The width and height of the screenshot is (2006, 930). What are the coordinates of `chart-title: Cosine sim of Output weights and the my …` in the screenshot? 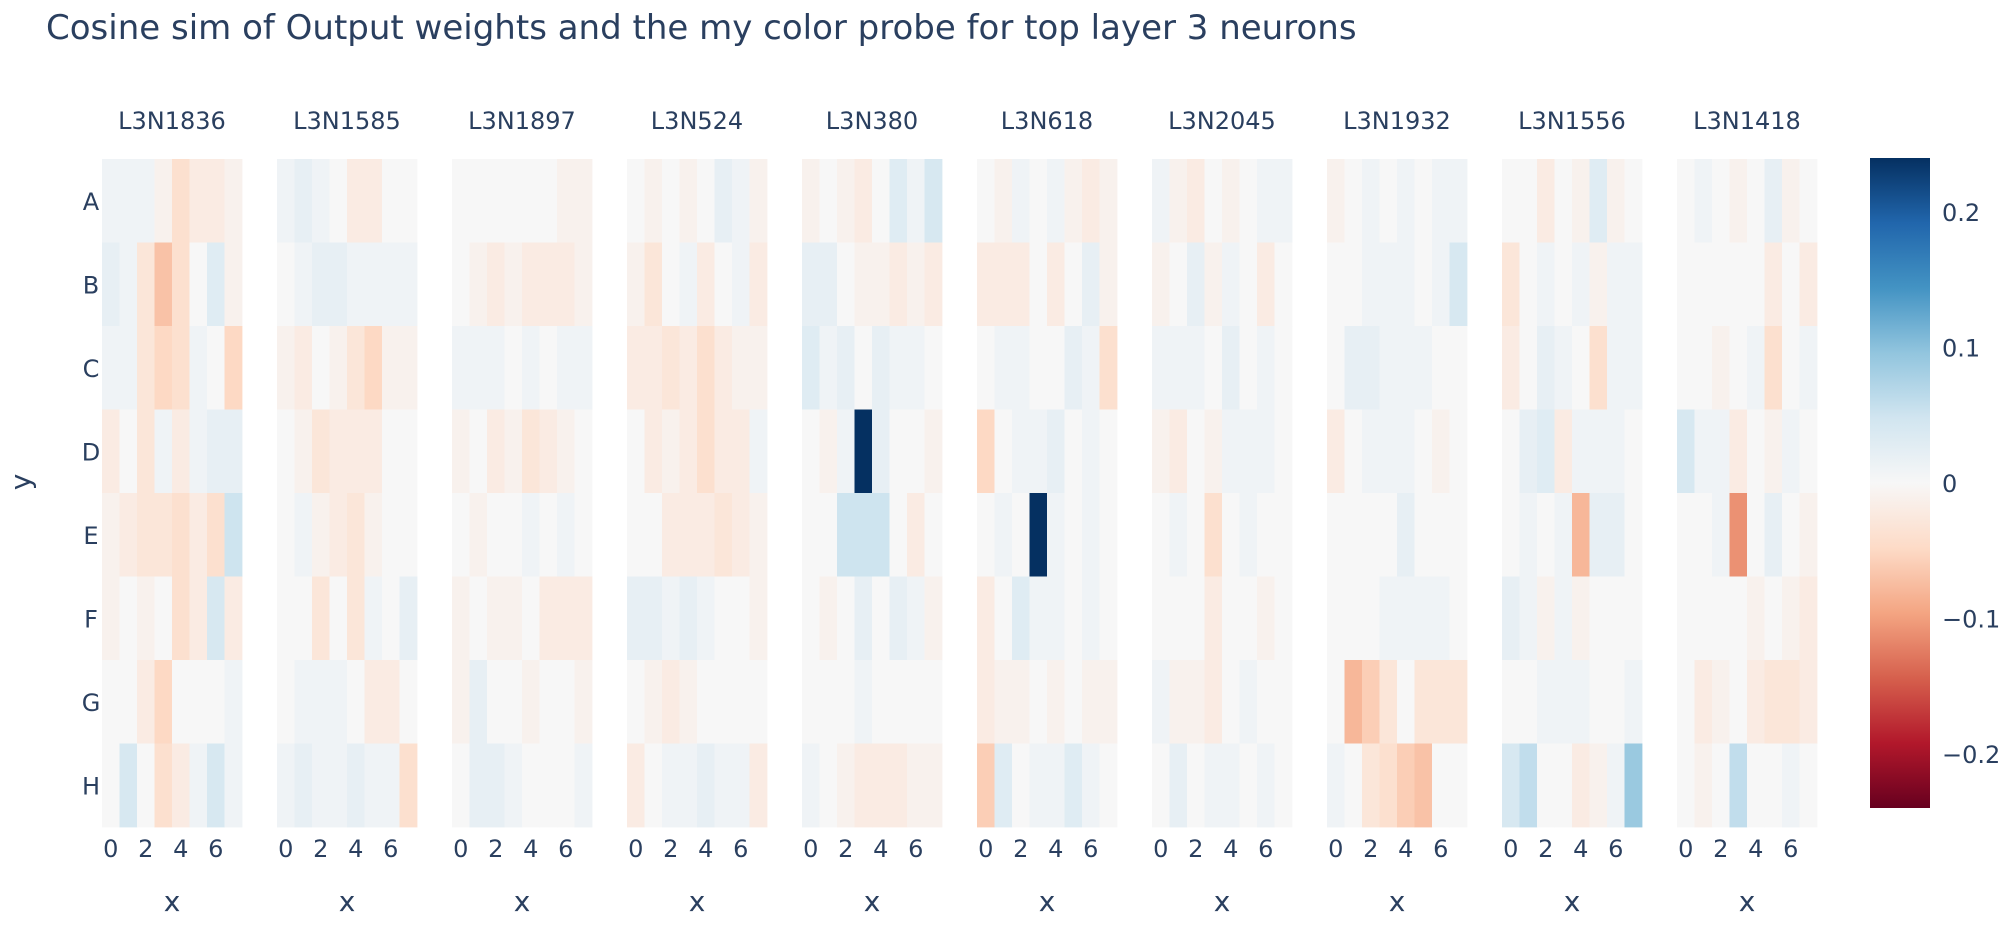 It's located at (701, 28).